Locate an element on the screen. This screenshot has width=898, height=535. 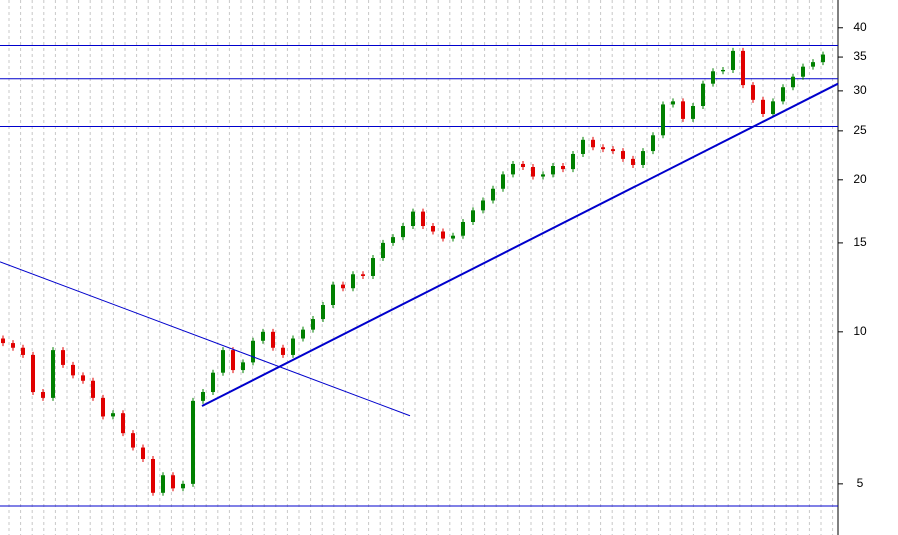
y-tick-label: 5 is located at coordinates (860, 483).